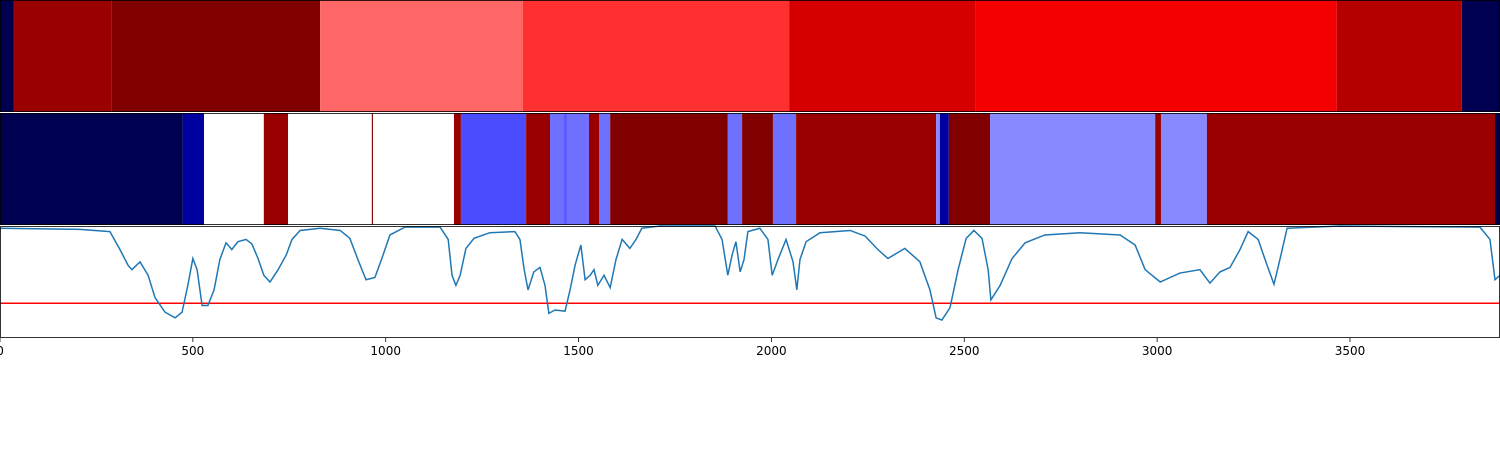 This screenshot has height=450, width=1500. I want to click on x-tick-label: 2000, so click(771, 351).